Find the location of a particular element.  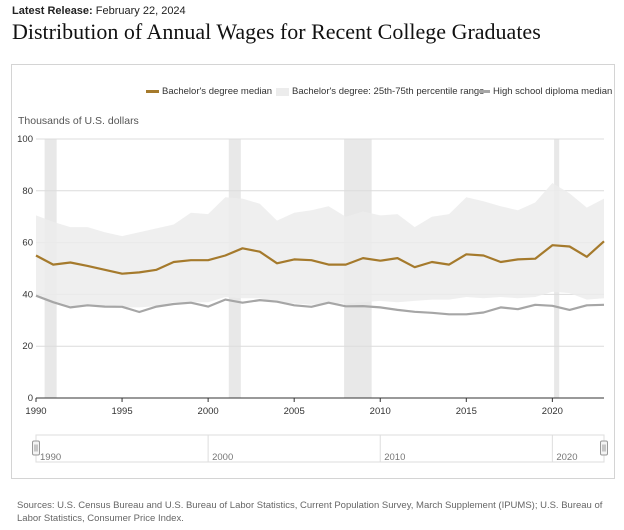

legend-label-hs-median: High school diploma median is located at coordinates (553, 91).